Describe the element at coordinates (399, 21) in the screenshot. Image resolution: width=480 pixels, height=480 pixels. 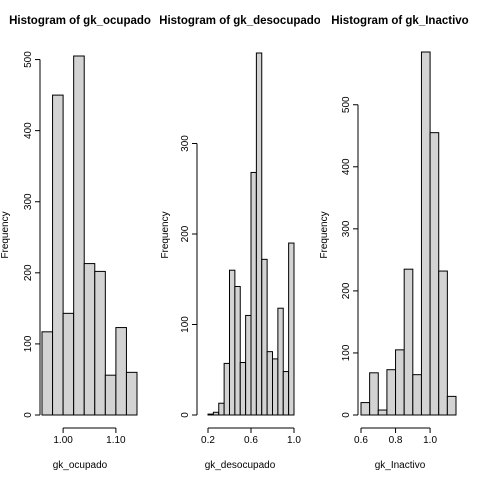
I see `title: Histogram of gk_Inactivo` at that location.